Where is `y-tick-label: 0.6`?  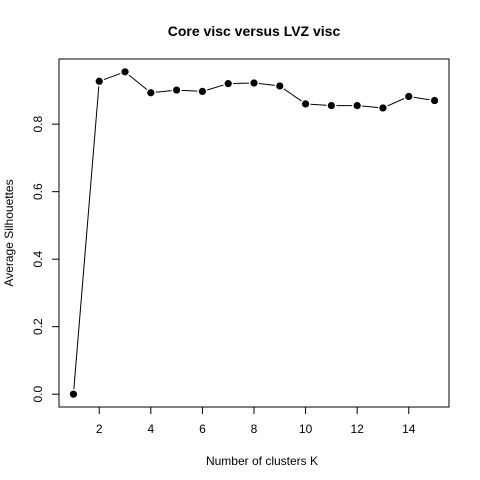
y-tick-label: 0.6 is located at coordinates (38, 191).